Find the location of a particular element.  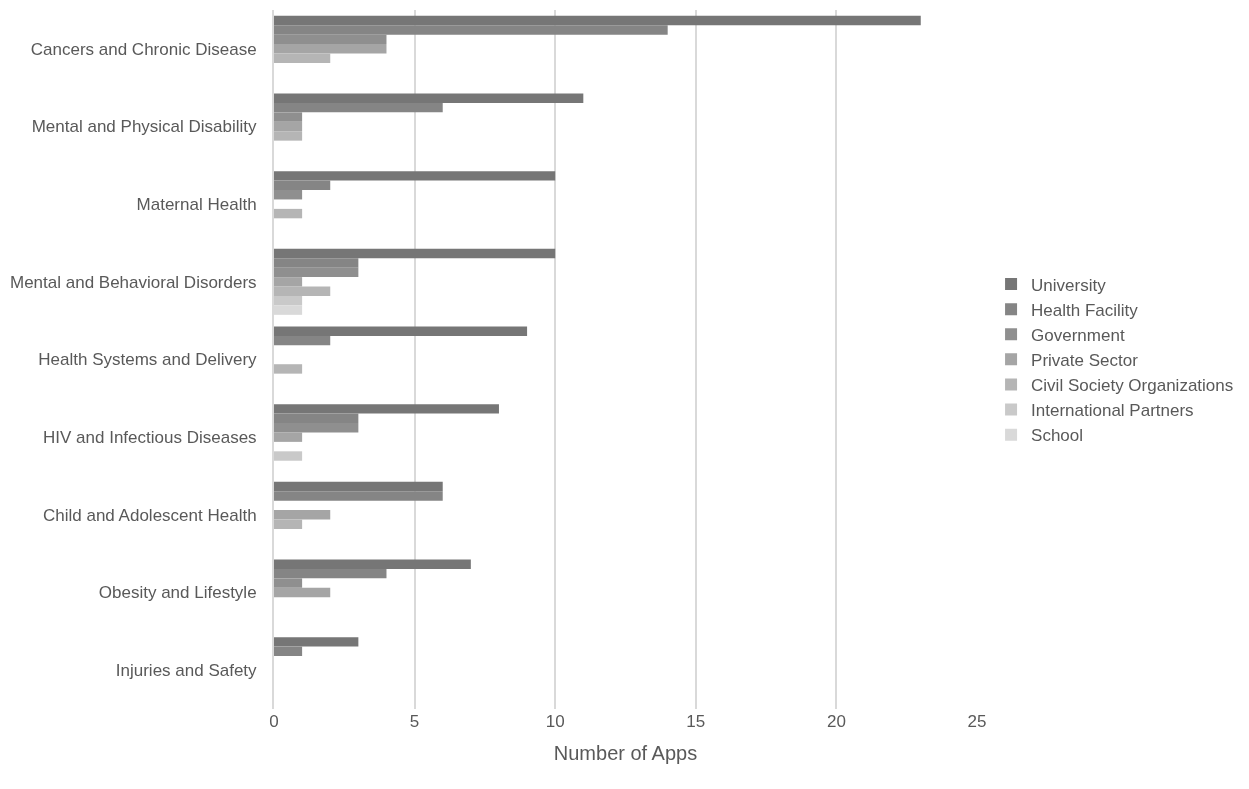

x-tick-label: 15 is located at coordinates (696, 721).